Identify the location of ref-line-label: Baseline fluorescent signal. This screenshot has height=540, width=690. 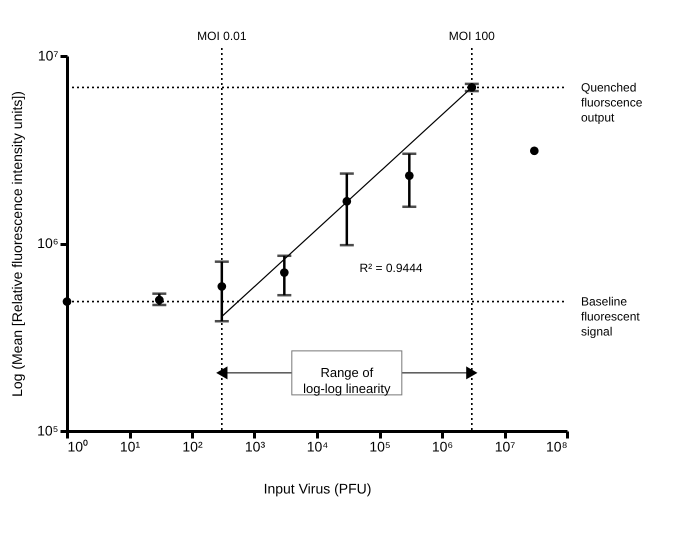
(610, 316).